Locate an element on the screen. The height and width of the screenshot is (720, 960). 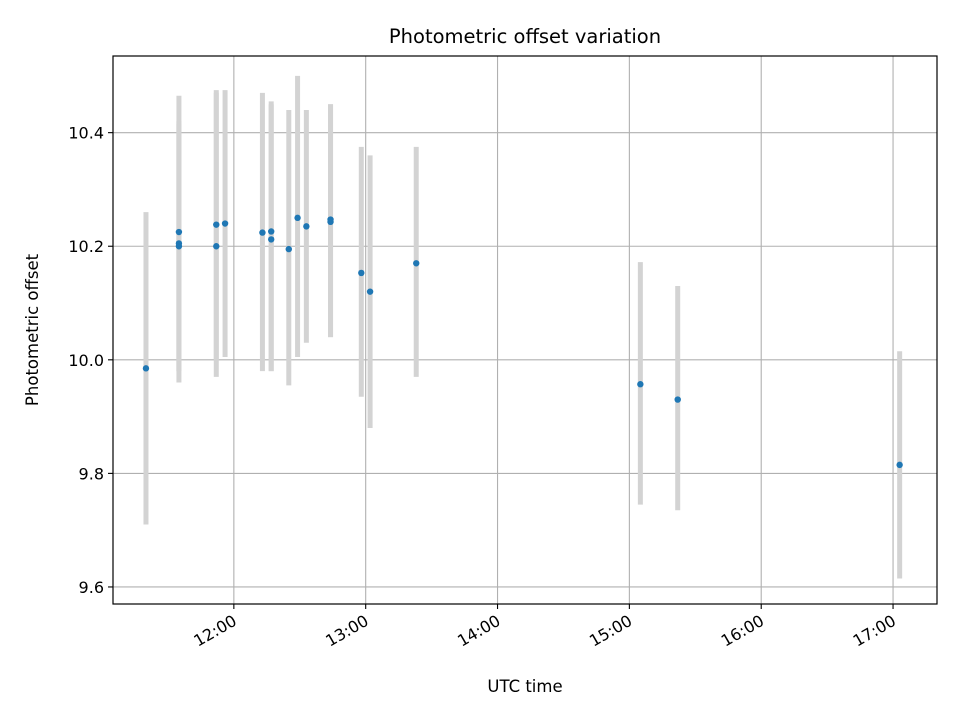
y-tick-label: 10.4 is located at coordinates (86, 133).